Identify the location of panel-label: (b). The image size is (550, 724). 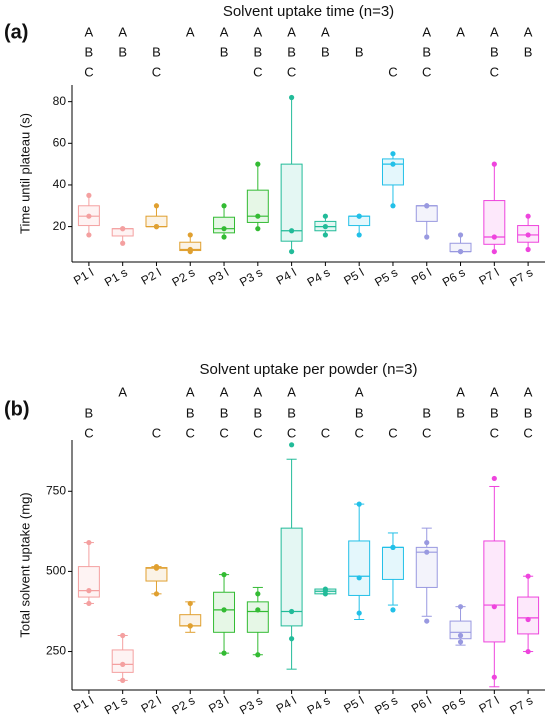
(17, 409).